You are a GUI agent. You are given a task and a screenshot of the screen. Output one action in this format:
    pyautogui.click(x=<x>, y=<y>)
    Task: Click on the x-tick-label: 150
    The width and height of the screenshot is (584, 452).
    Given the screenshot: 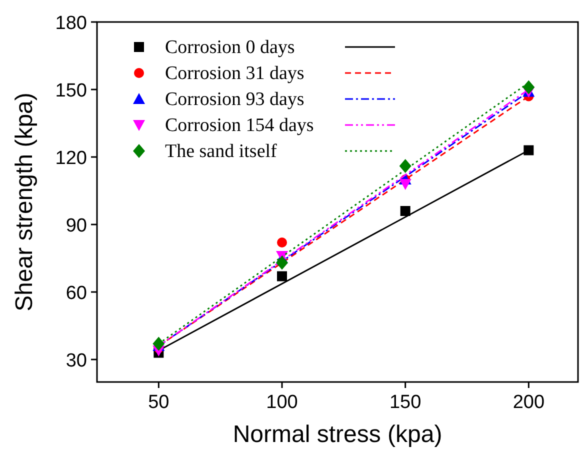 What is the action you would take?
    pyautogui.click(x=405, y=402)
    